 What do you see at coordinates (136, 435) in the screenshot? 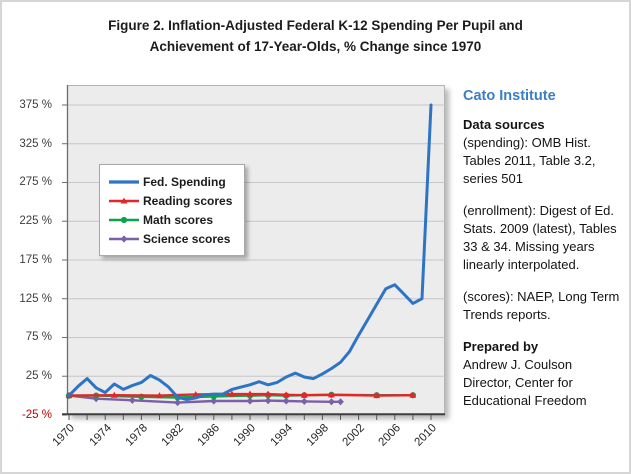
I see `x-tick-label: 1978` at bounding box center [136, 435].